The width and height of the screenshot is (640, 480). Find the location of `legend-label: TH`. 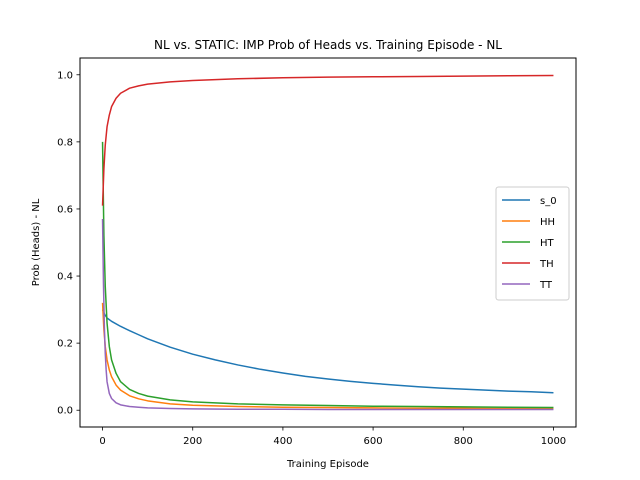

legend-label: TH is located at coordinates (546, 264).